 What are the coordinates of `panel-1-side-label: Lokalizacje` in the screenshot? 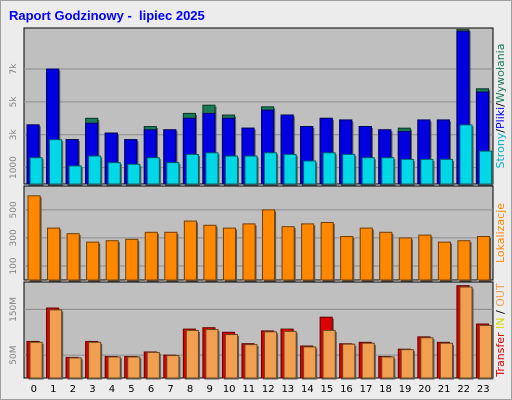 It's located at (500, 233).